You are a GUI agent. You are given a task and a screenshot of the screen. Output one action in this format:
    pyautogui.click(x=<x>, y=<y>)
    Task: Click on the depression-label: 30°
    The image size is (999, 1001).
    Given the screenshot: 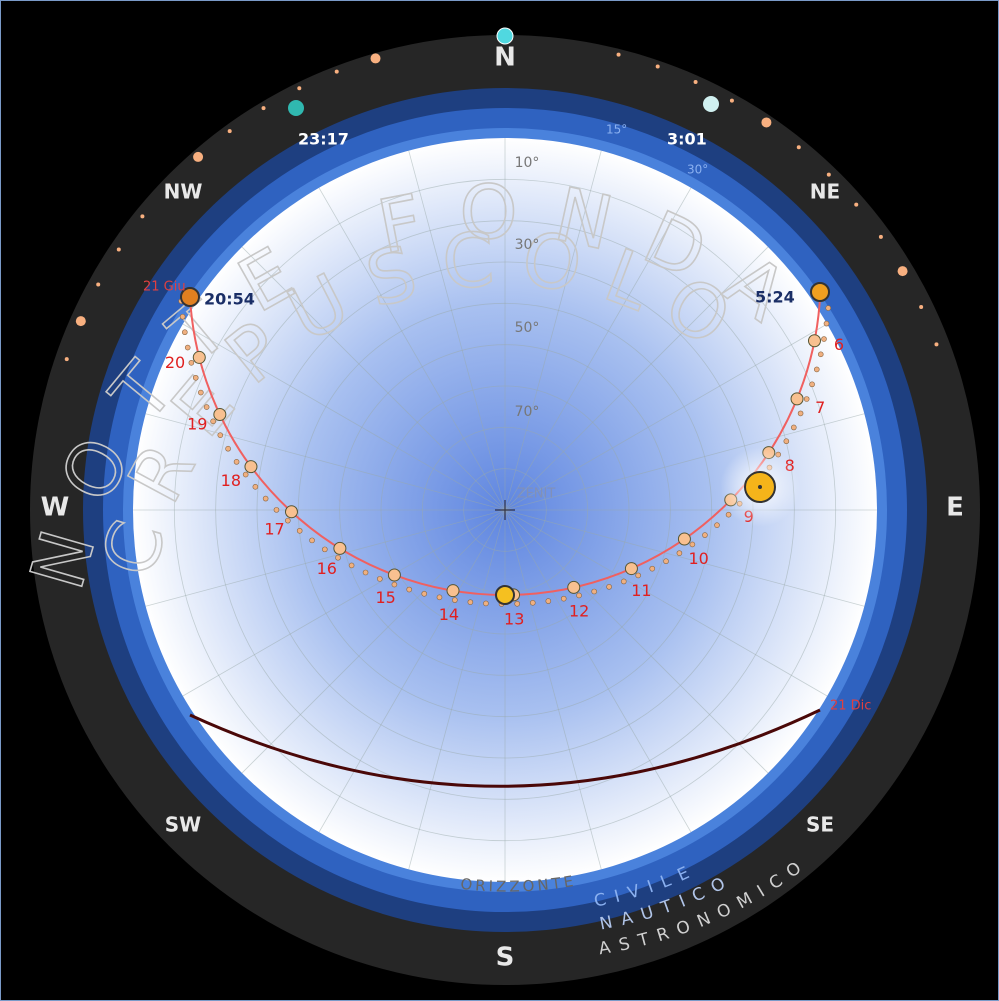 What is the action you would take?
    pyautogui.click(x=697, y=170)
    